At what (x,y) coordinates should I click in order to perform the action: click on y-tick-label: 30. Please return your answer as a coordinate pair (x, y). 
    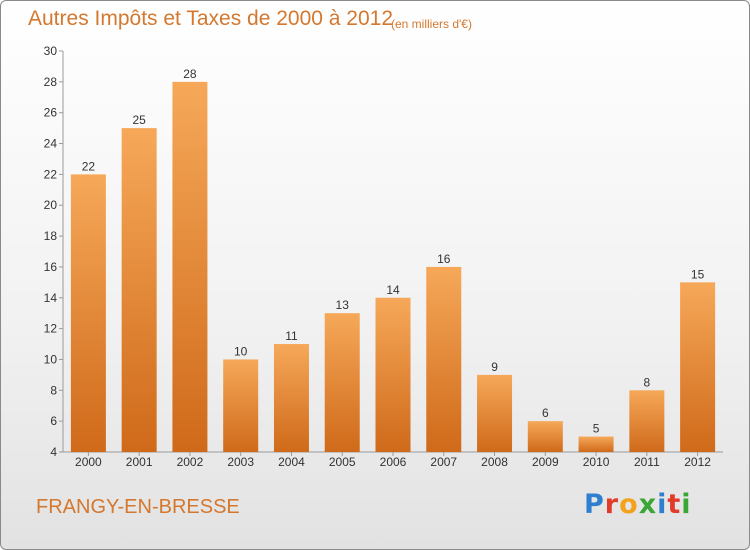
    Looking at the image, I should click on (51, 51).